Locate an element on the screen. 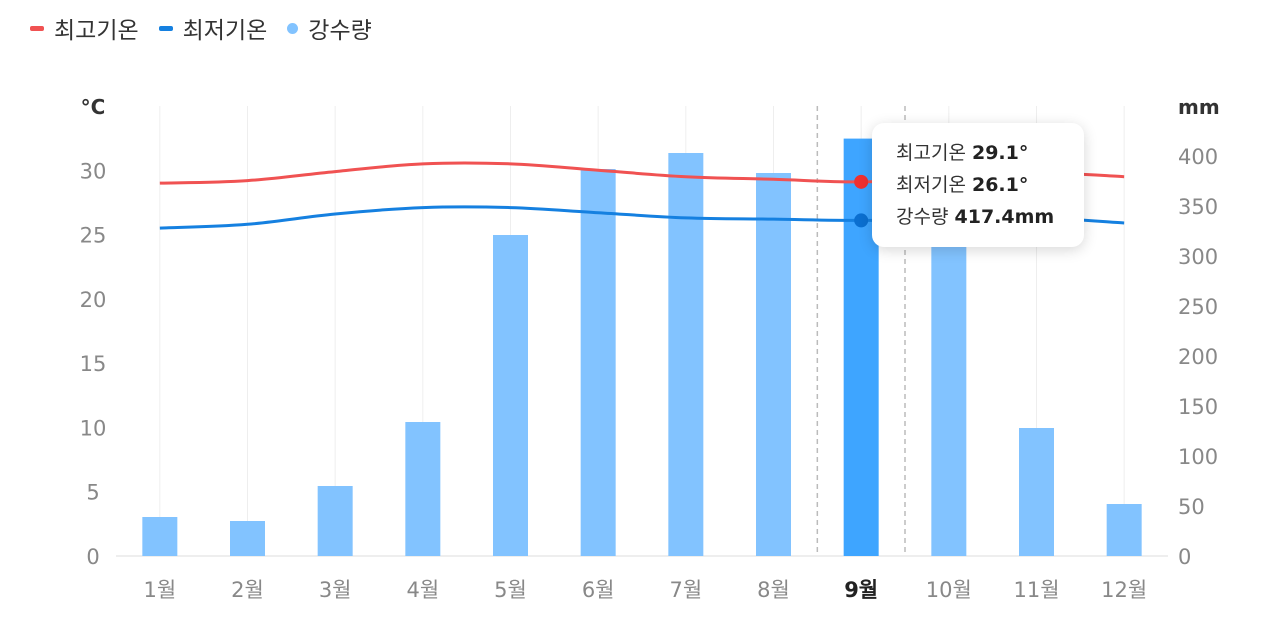  right-axis-tick: 400 is located at coordinates (1198, 157).